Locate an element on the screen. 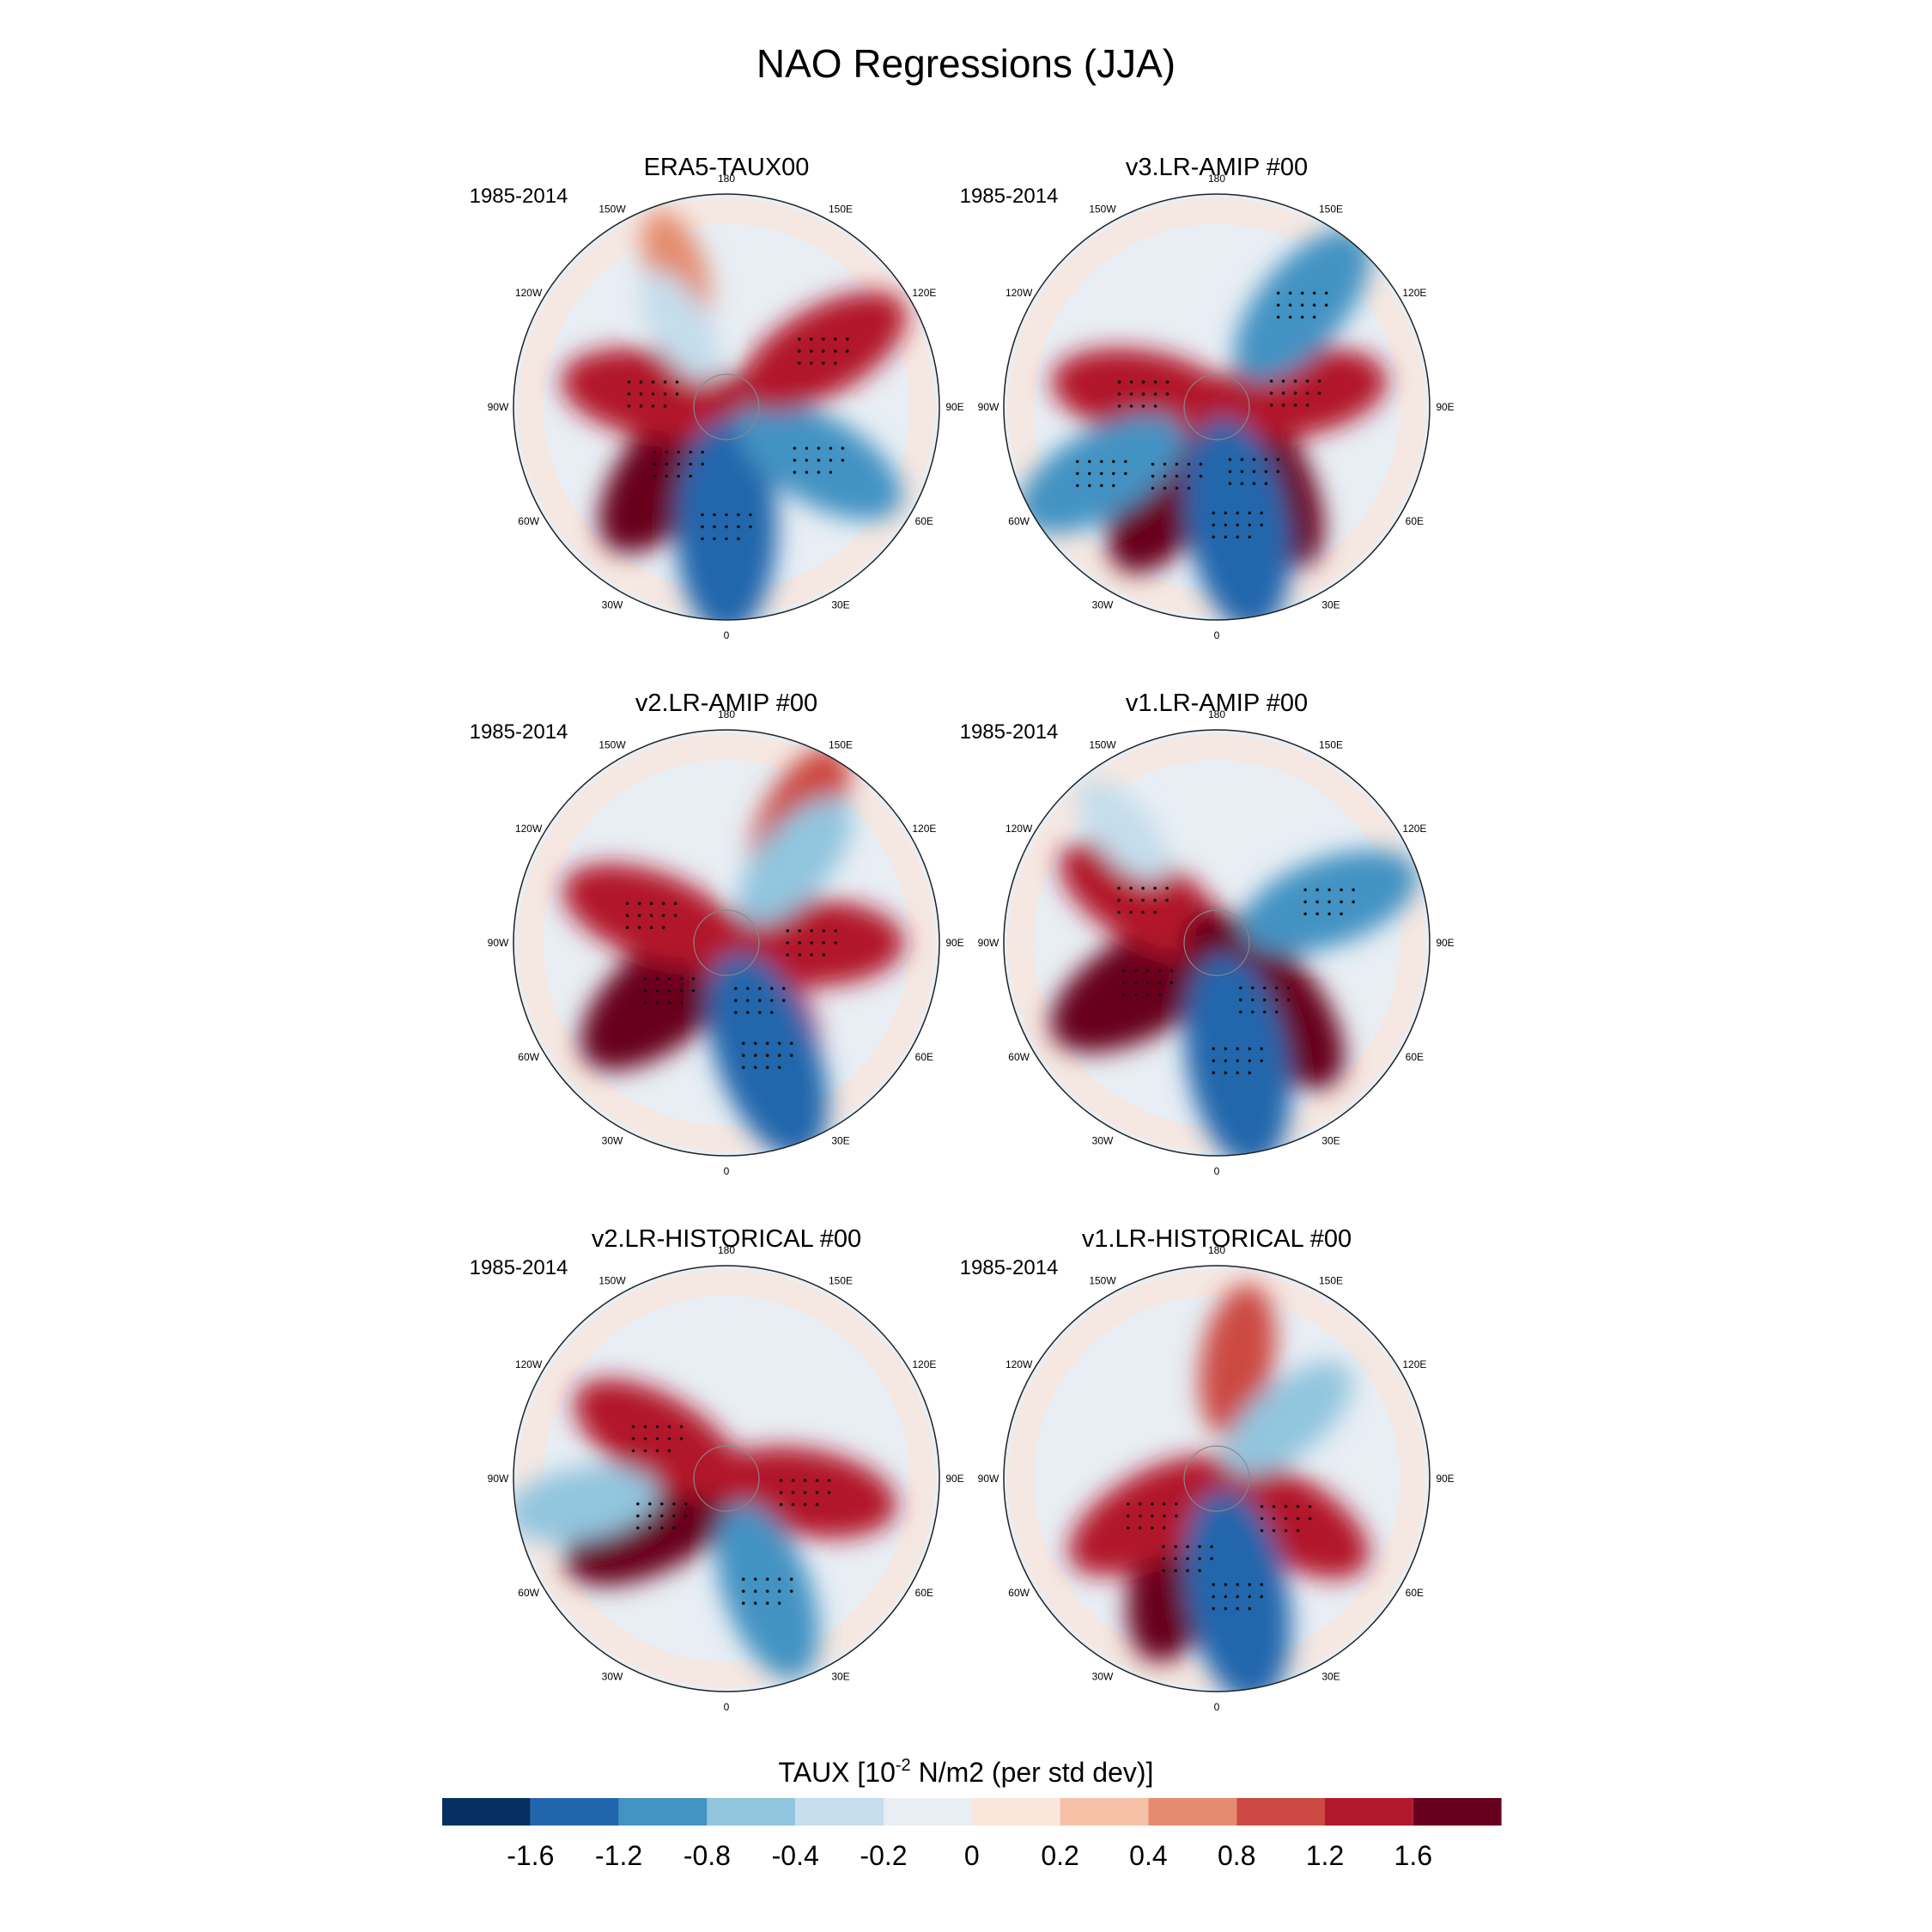 The width and height of the screenshot is (1932, 1932). longitude-label: 90W is located at coordinates (499, 1479).